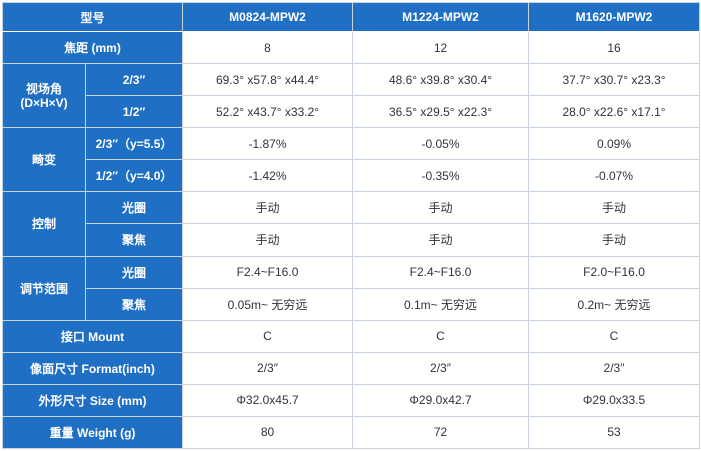  Describe the element at coordinates (614, 144) in the screenshot. I see `distortion-value-1-3: 0.09%` at that location.